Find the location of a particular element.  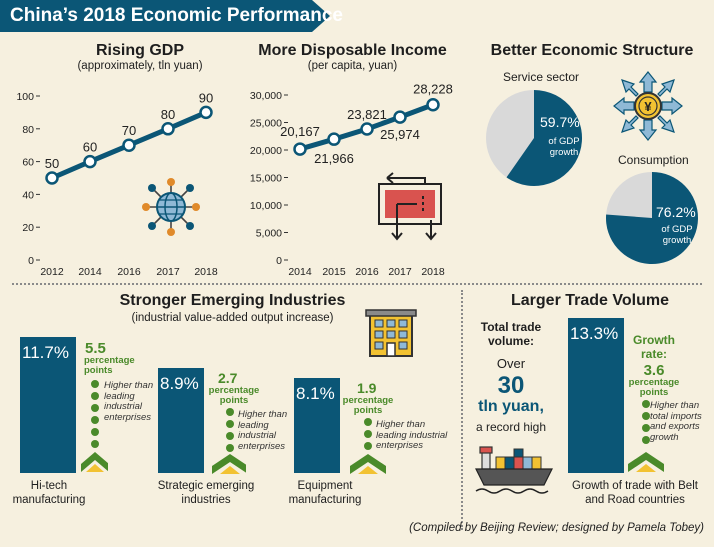

hitech-caption: Hi-tech manufacturing is located at coordinates (49, 493).